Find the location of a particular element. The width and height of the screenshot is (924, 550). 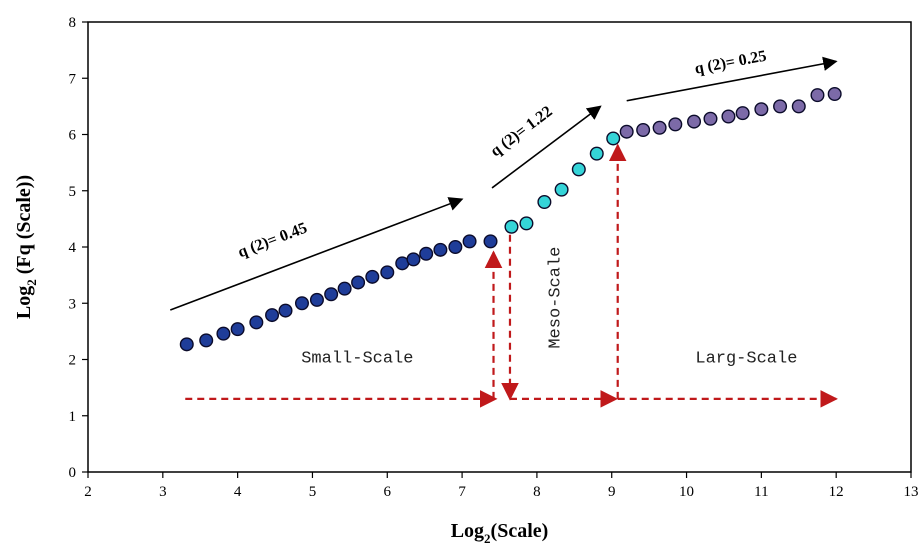

x-tick-label: 10 is located at coordinates (686, 492).